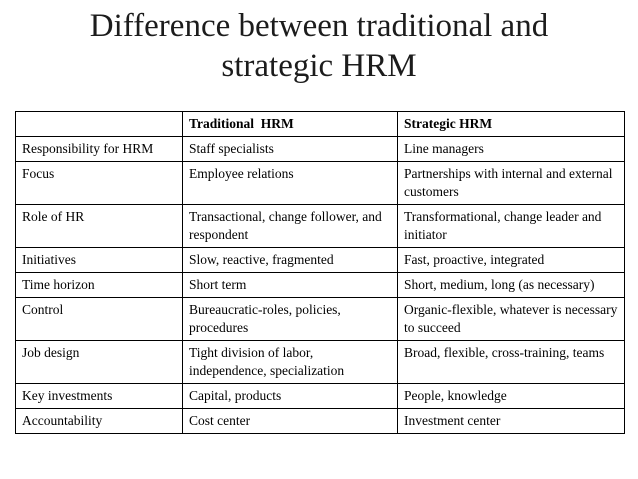  Describe the element at coordinates (511, 260) in the screenshot. I see `strategic-cell: Fast, proactive, integrated` at that location.